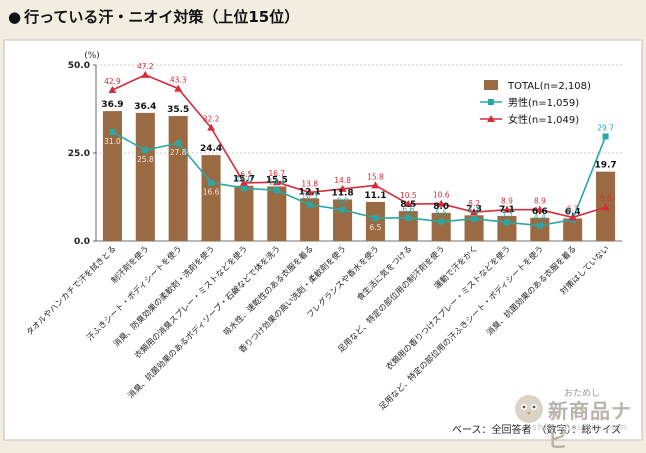 This screenshot has height=453, width=646. I want to click on logo-url-text: shin-shouhin.com, so click(580, 428).